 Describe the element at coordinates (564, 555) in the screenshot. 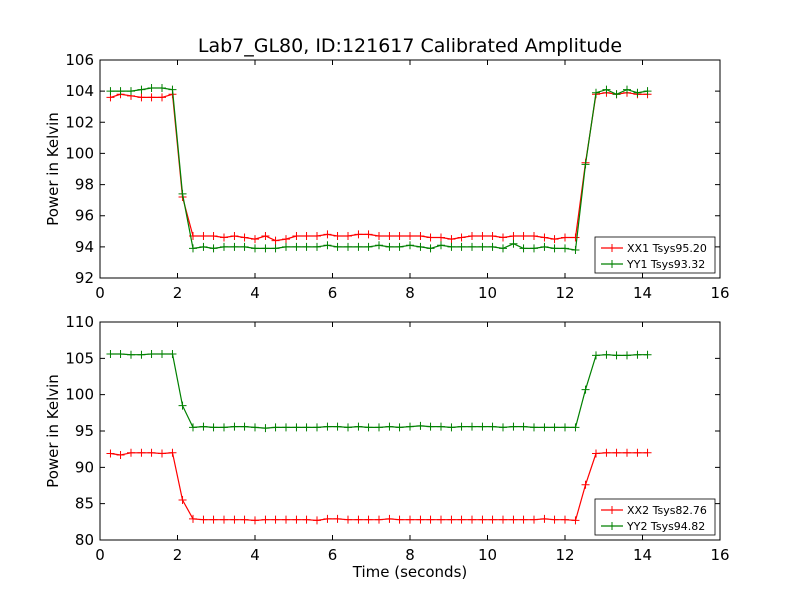

I see `x-tick-label: 12` at that location.